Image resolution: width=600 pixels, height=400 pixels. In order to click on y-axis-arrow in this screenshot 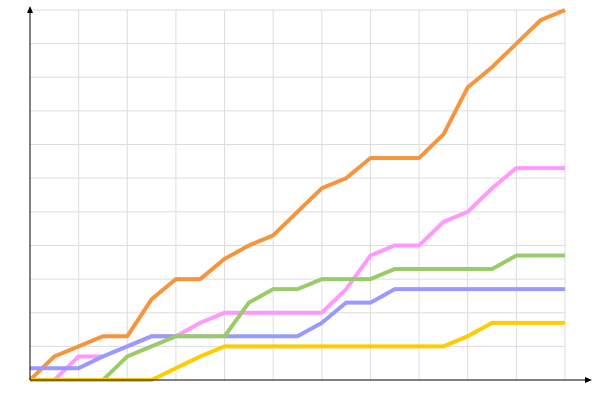, I will do `click(30, 9)`.